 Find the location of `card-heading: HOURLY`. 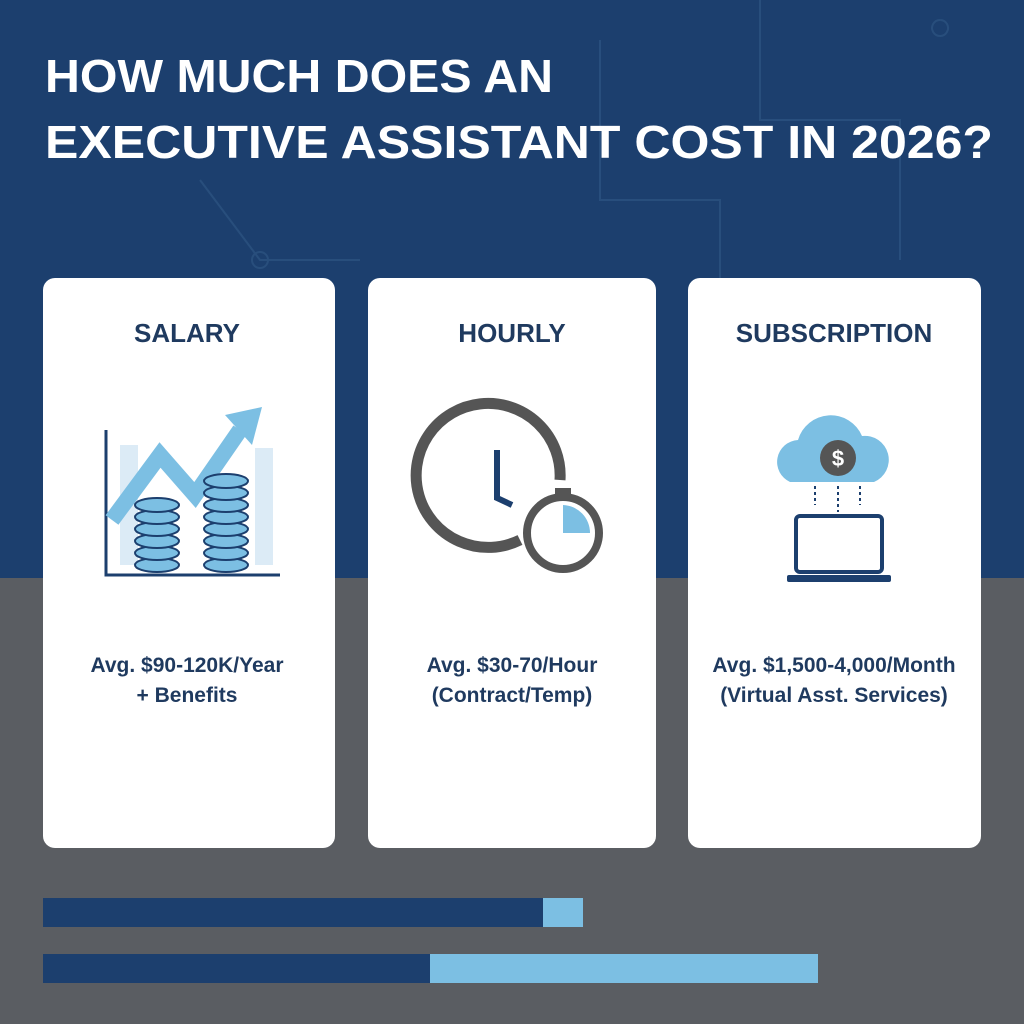

card-heading: HOURLY is located at coordinates (511, 333).